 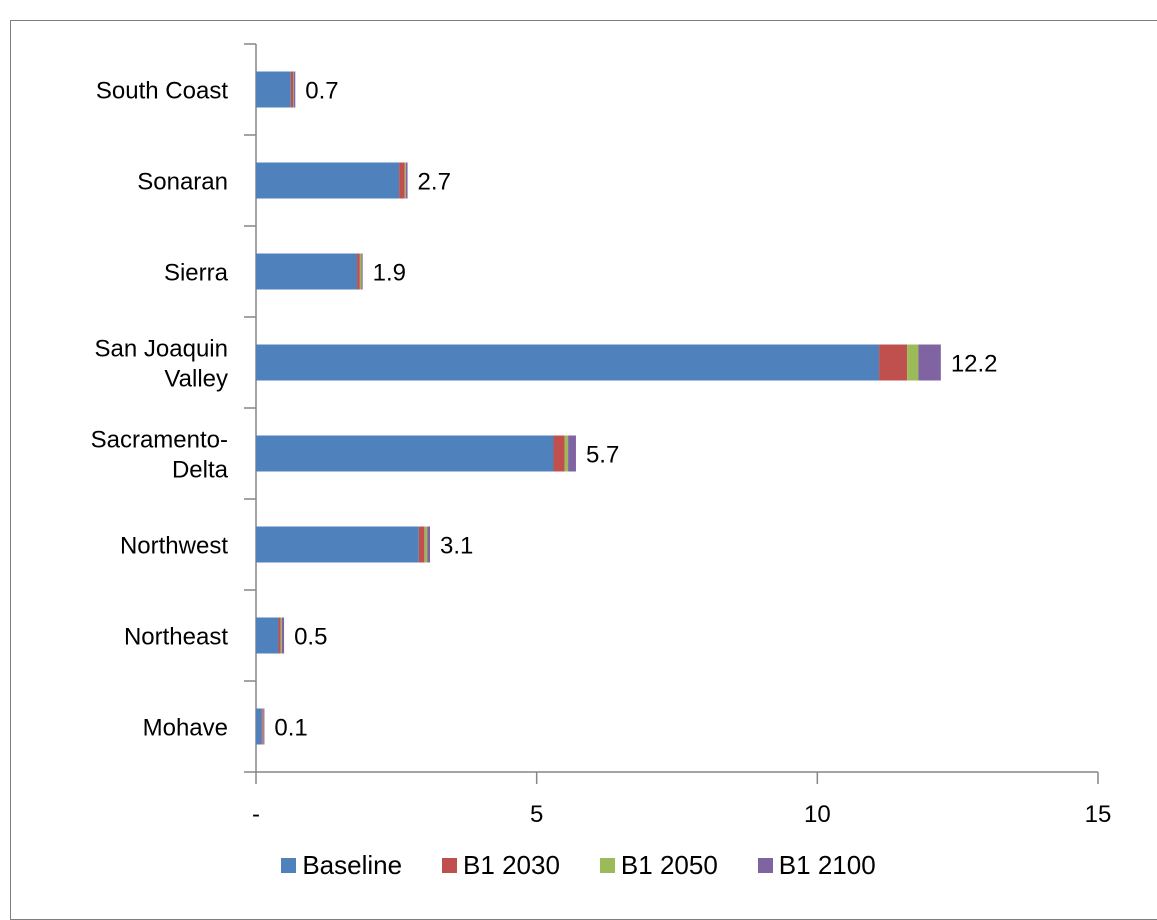 What do you see at coordinates (578, 4) in the screenshot?
I see `top-cropped-title-strip` at bounding box center [578, 4].